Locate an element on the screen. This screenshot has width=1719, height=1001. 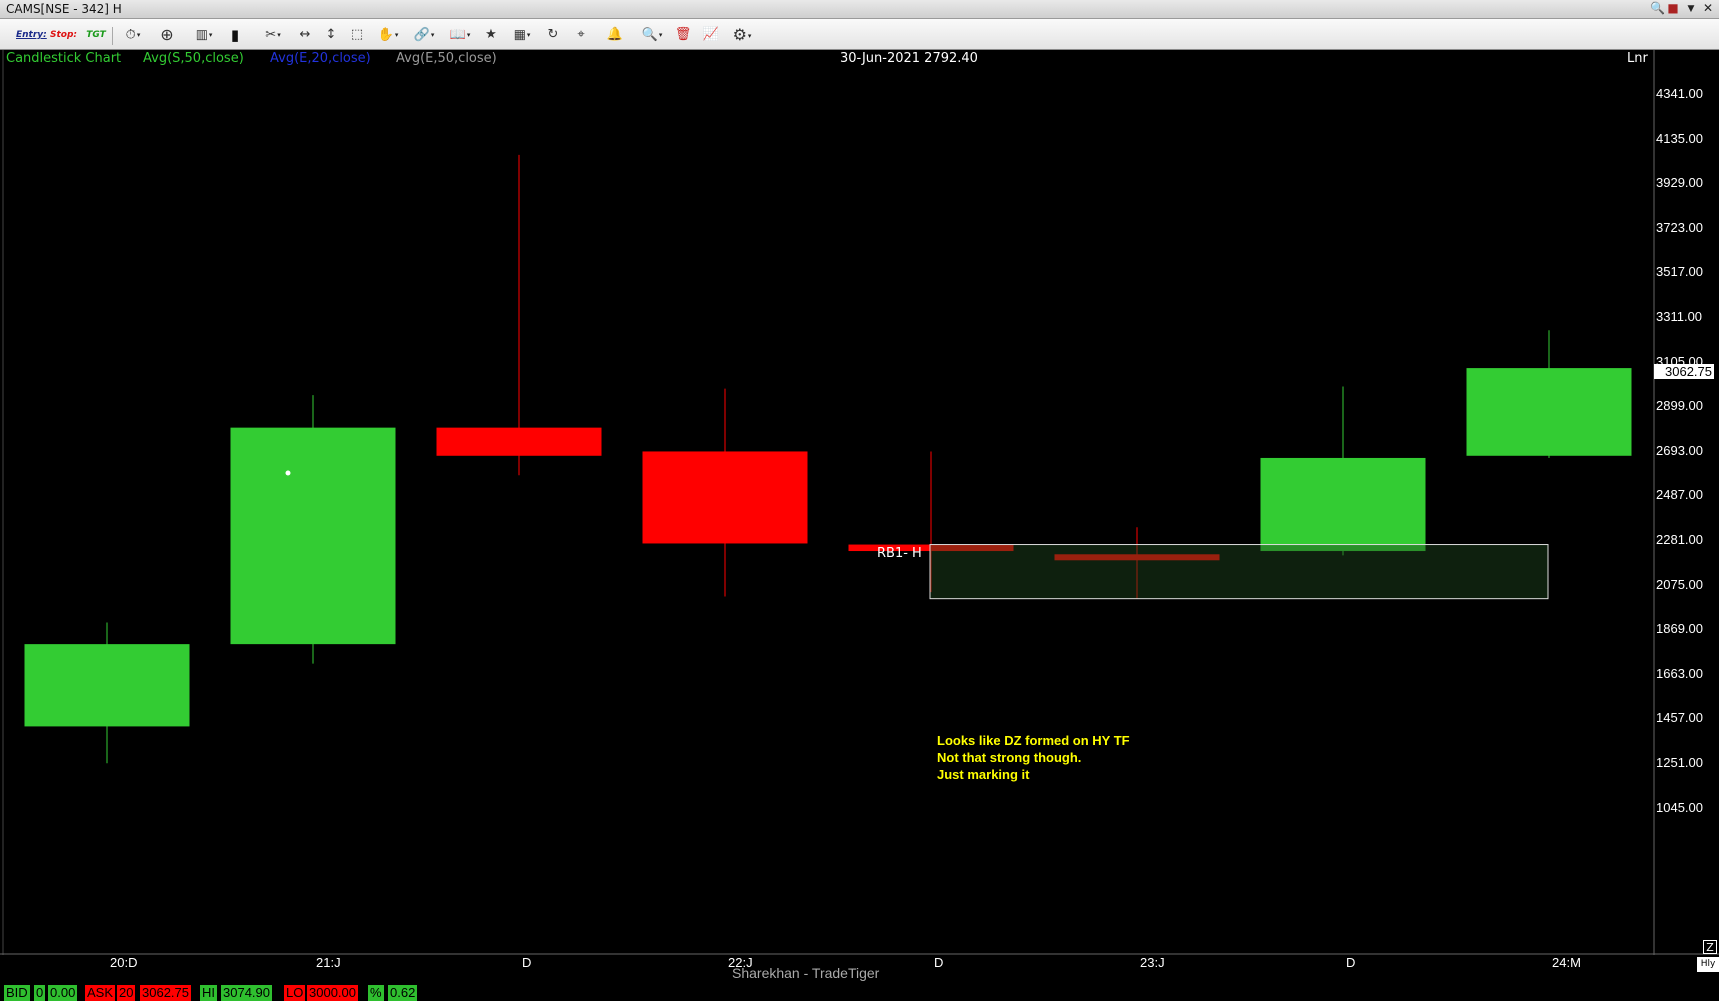
pct-value: 0.62 is located at coordinates (403, 993).